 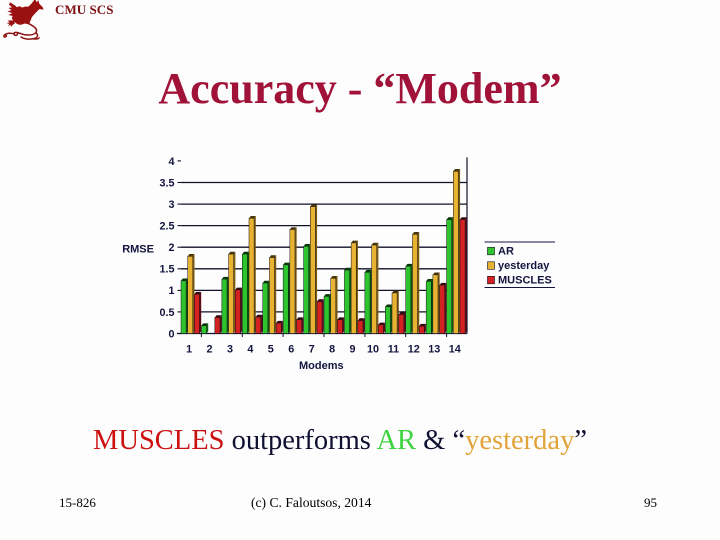 I want to click on svg-text: 12, so click(x=414, y=349).